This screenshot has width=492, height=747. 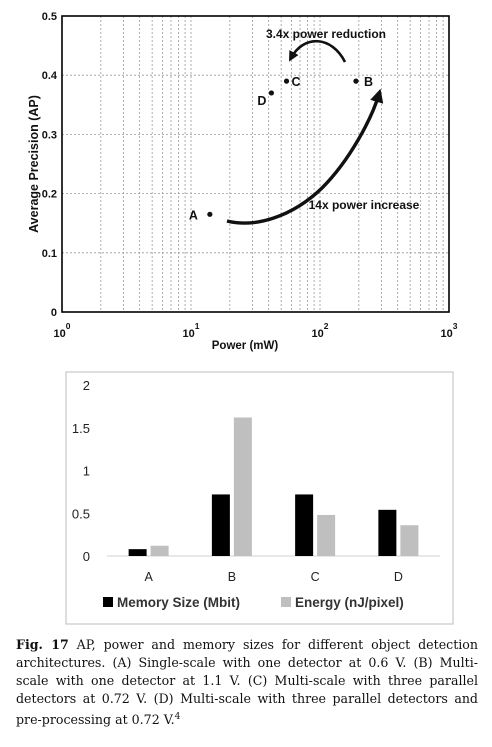 I want to click on bar-memory-d, so click(x=387, y=532).